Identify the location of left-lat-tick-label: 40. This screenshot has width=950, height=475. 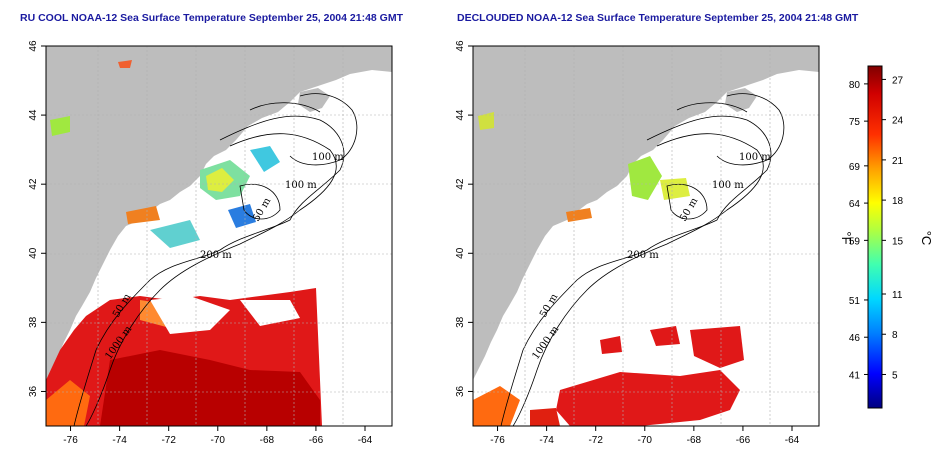
(33, 253).